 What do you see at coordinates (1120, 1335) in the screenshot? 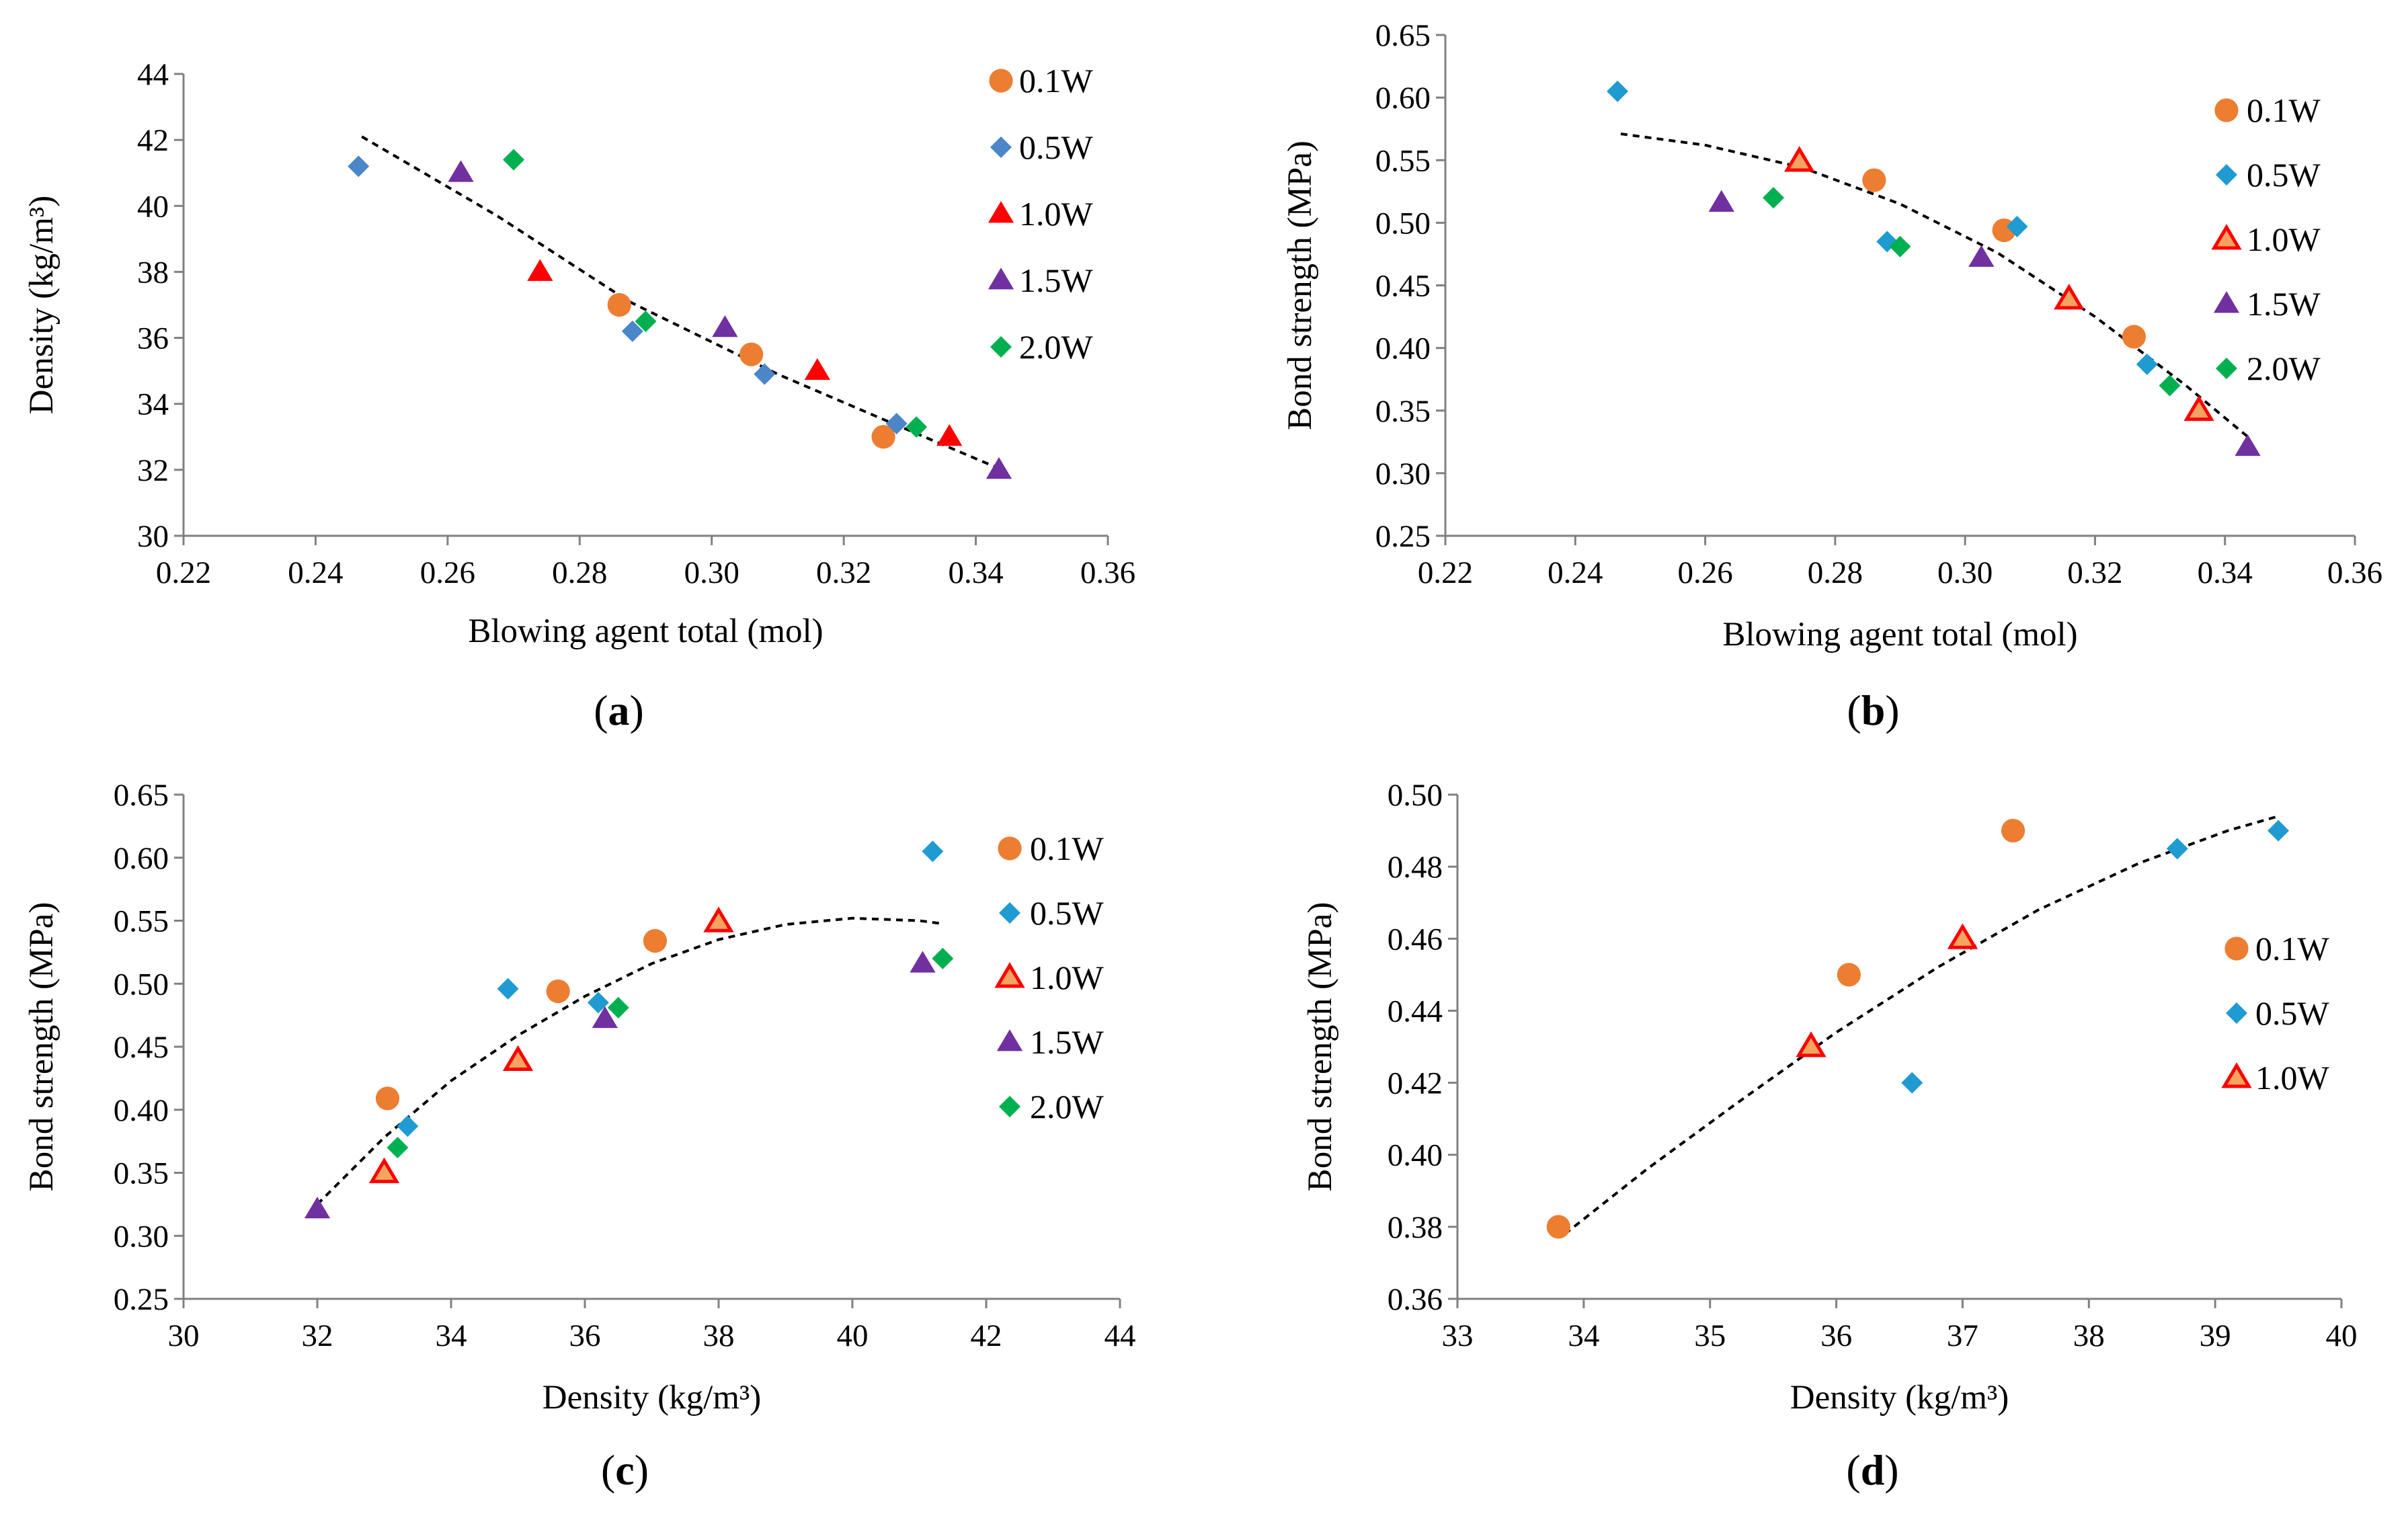
I see `x-tick-label: 44` at bounding box center [1120, 1335].